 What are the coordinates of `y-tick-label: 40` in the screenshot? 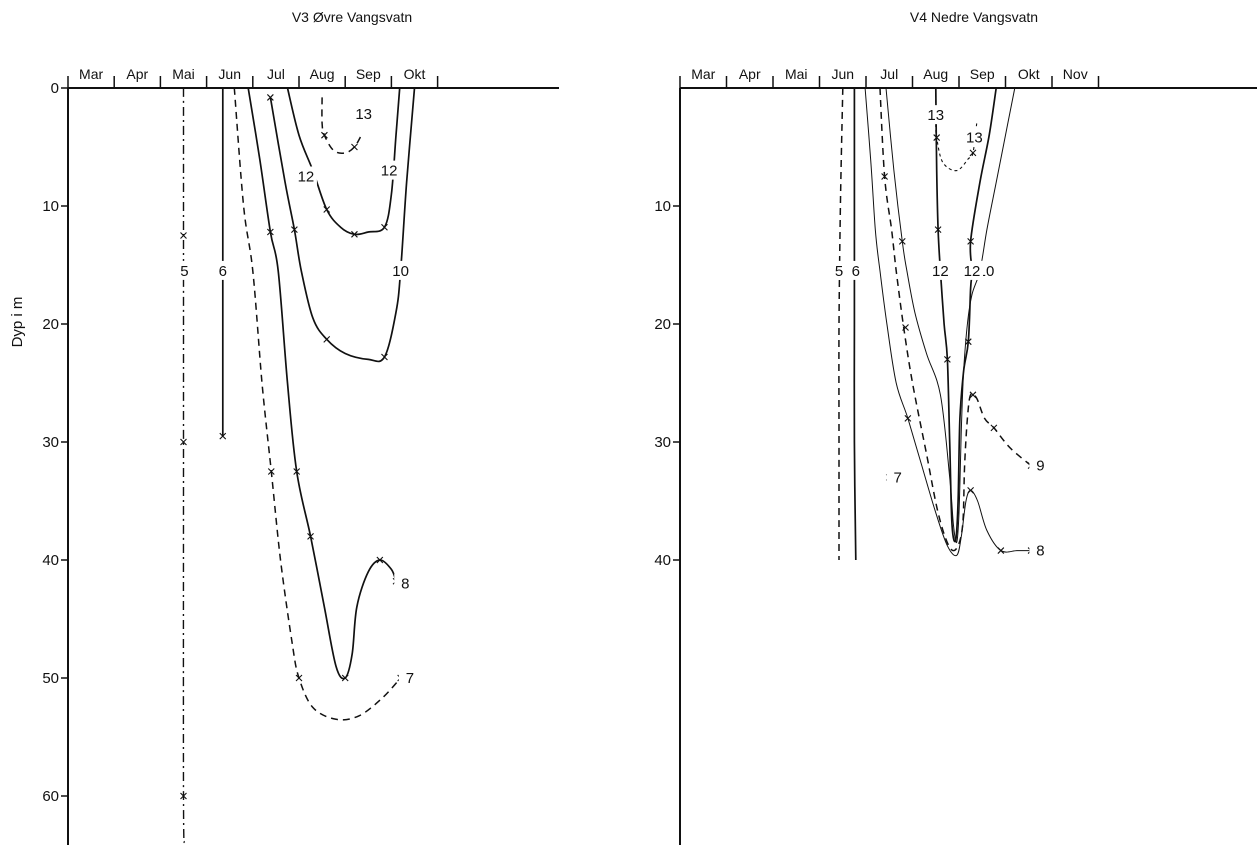 It's located at (662, 560).